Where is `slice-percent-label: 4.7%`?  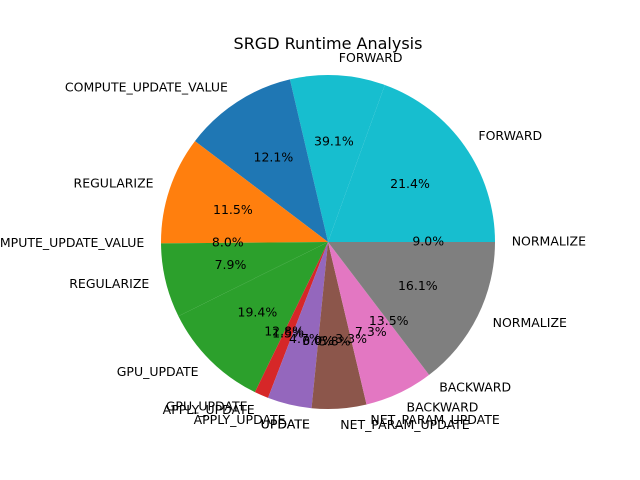
slice-percent-label: 4.7% is located at coordinates (305, 338).